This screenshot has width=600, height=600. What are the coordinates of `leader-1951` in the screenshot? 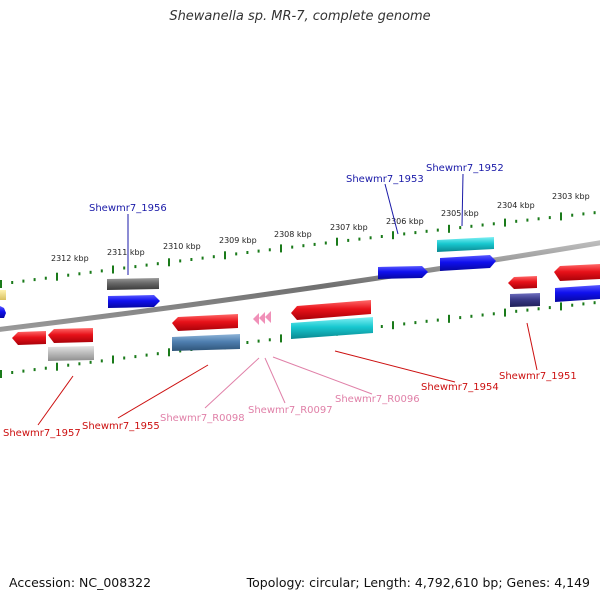 It's located at (532, 346).